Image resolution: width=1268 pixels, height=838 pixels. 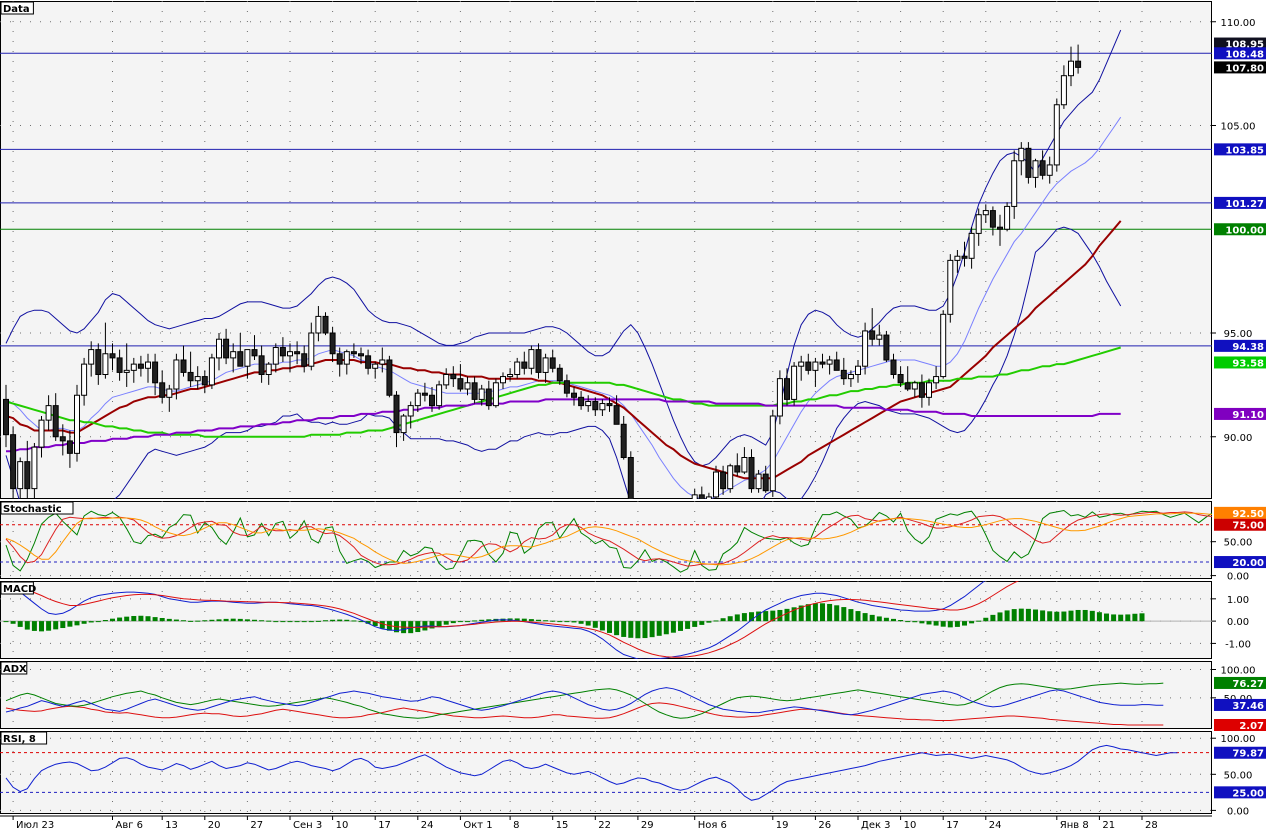 What do you see at coordinates (1240, 513) in the screenshot?
I see `last-value-label: 92.50` at bounding box center [1240, 513].